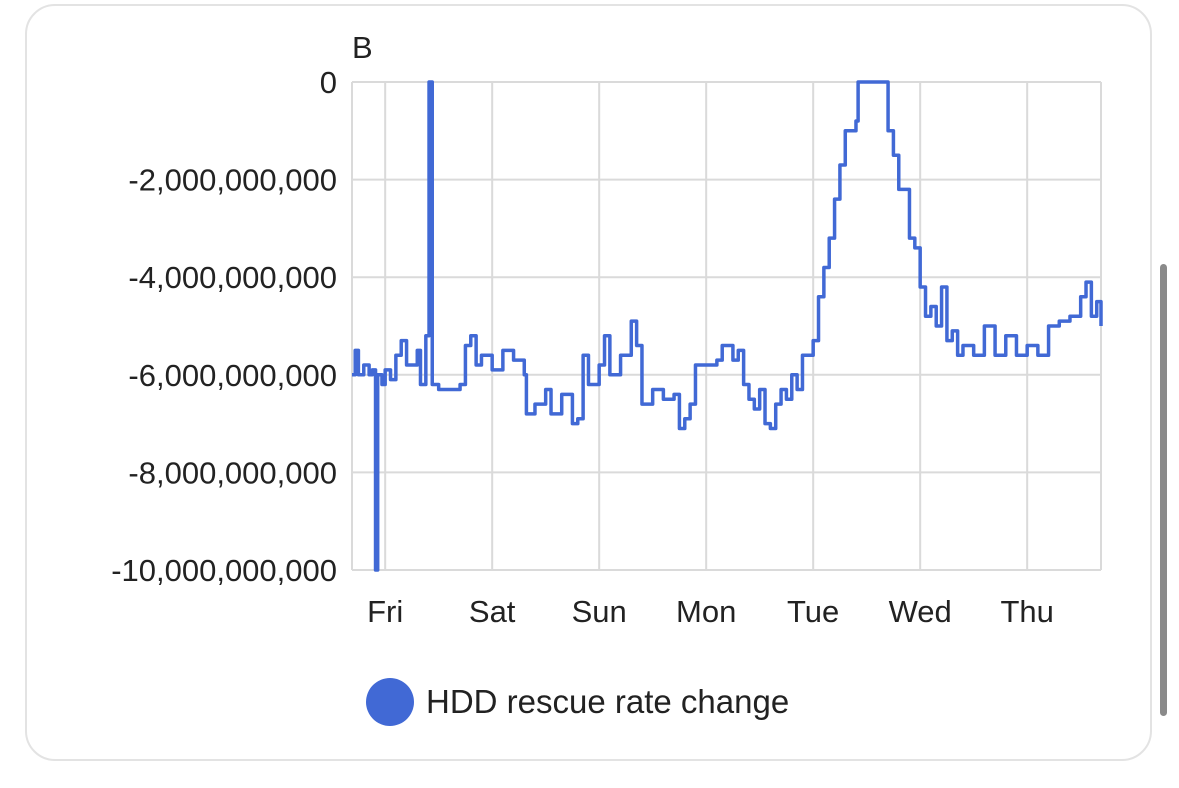 The image size is (1179, 788). What do you see at coordinates (232, 277) in the screenshot?
I see `y-tick-label: -4,000,000,000` at bounding box center [232, 277].